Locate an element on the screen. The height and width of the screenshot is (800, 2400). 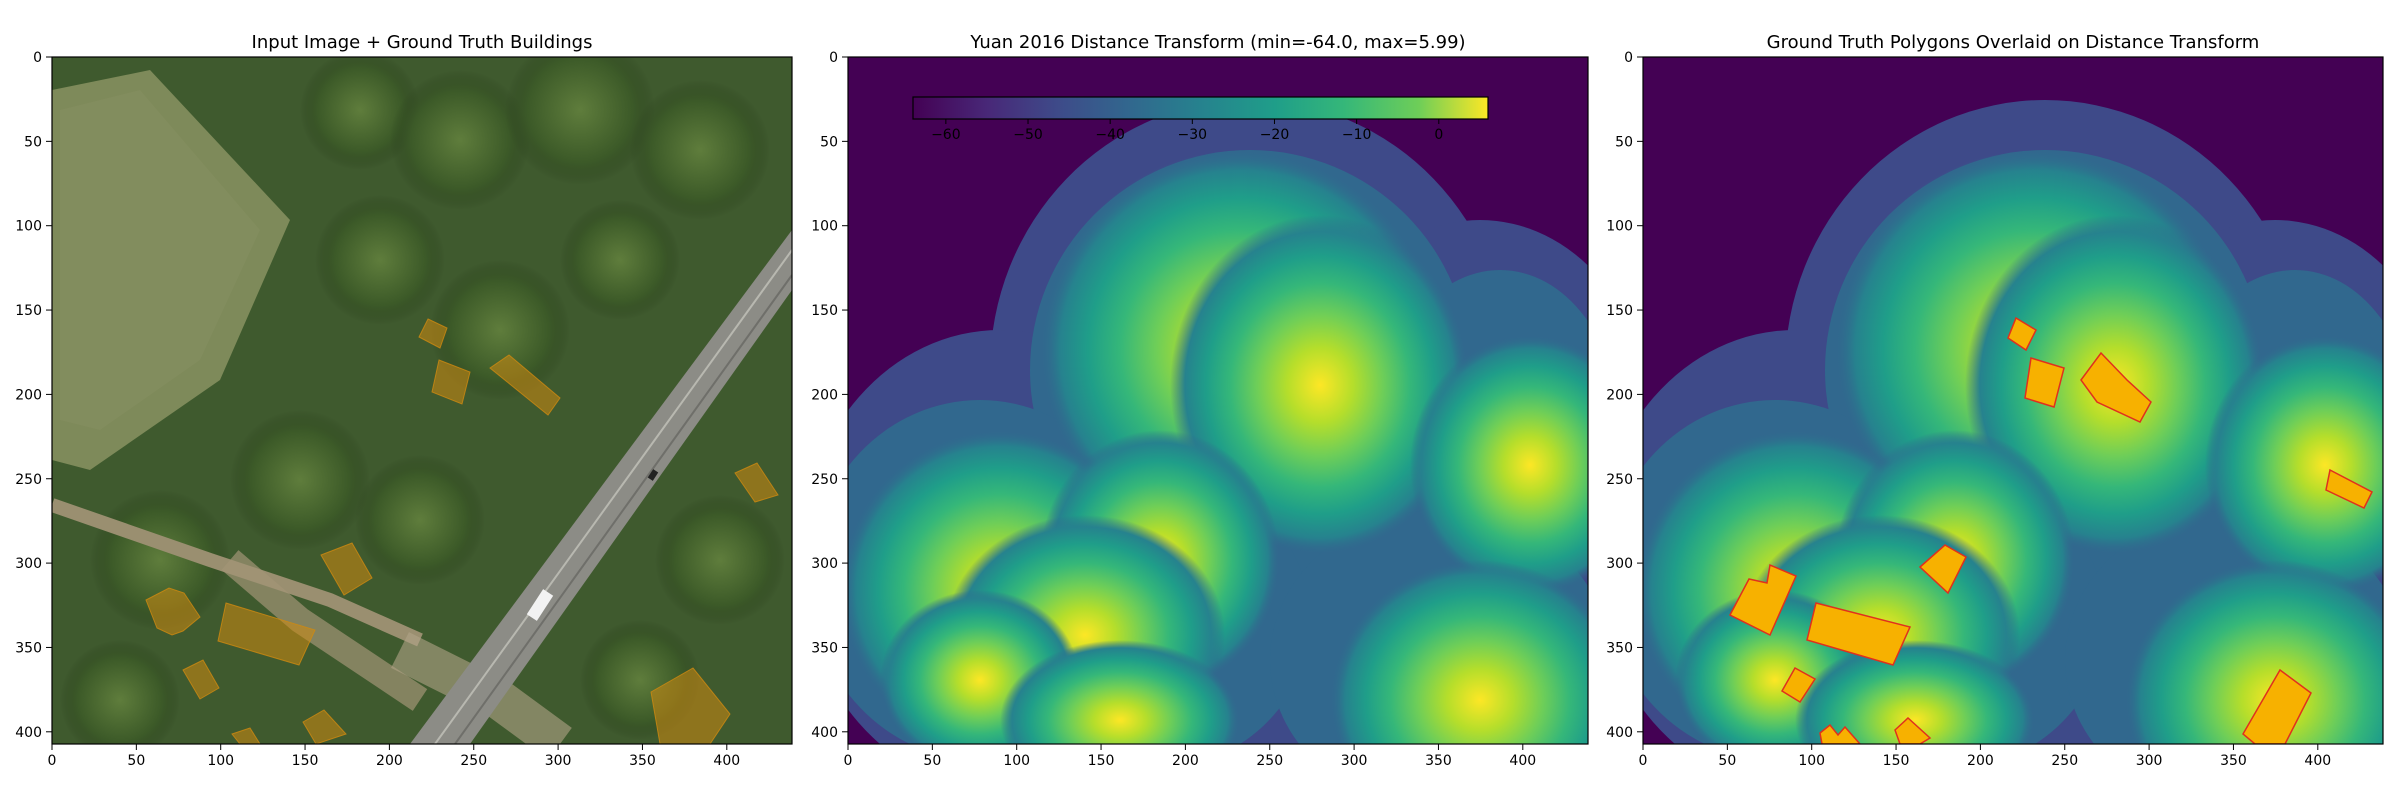
ground-truth-polygons is located at coordinates (2050, 530).